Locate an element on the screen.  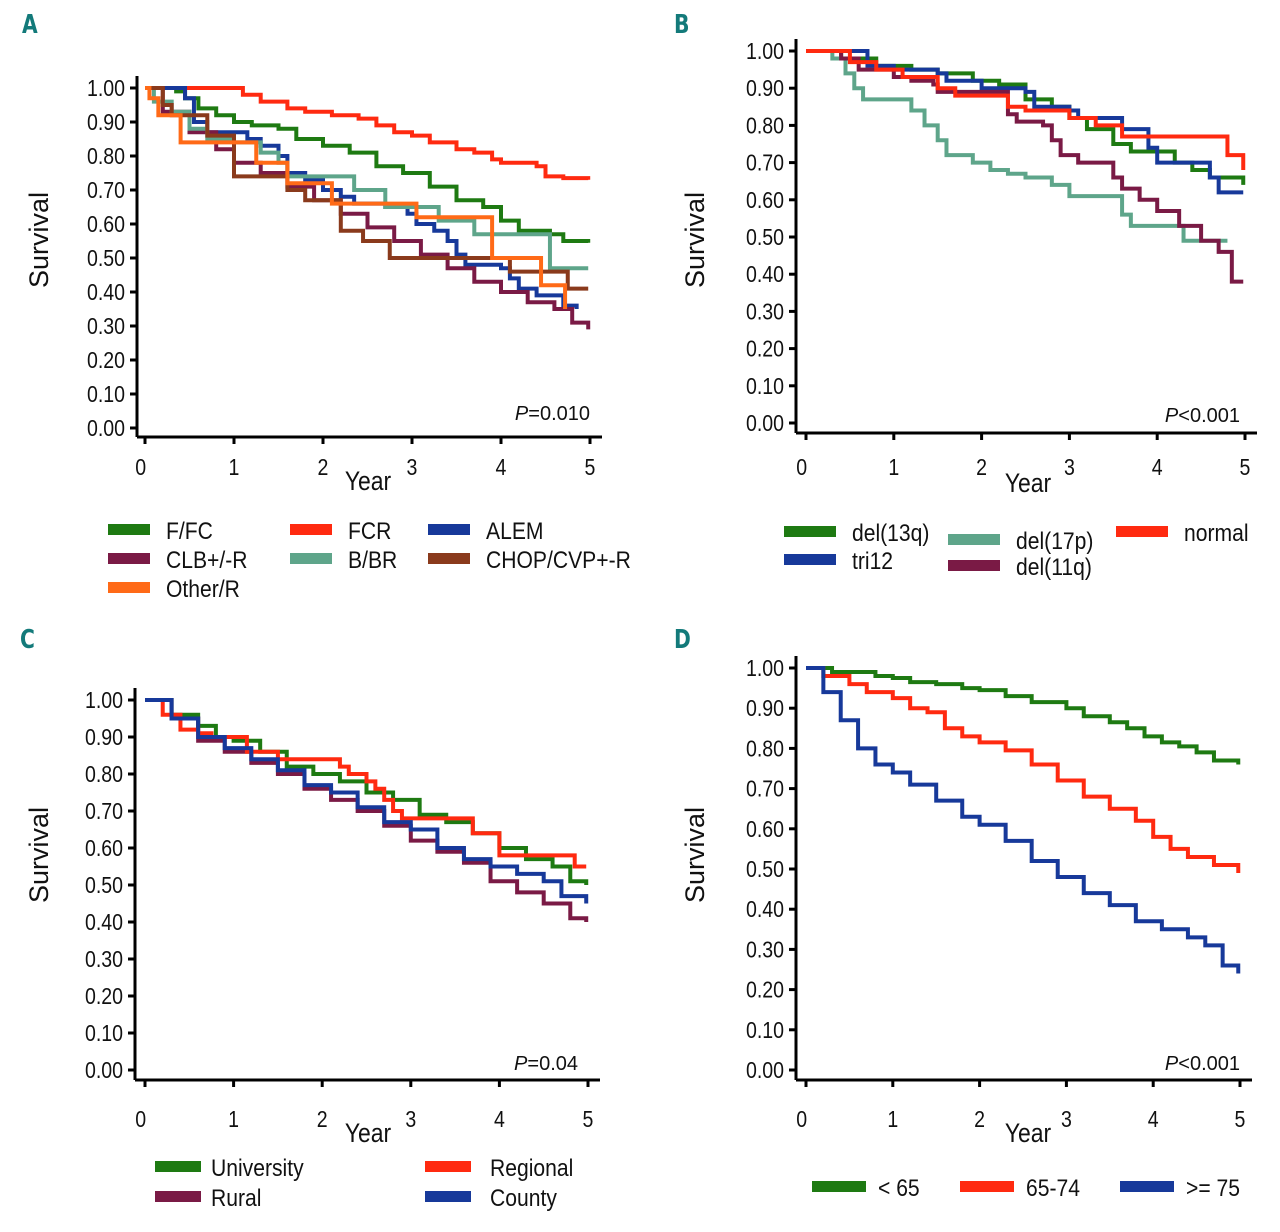
legend-label: ALEM is located at coordinates (514, 531).